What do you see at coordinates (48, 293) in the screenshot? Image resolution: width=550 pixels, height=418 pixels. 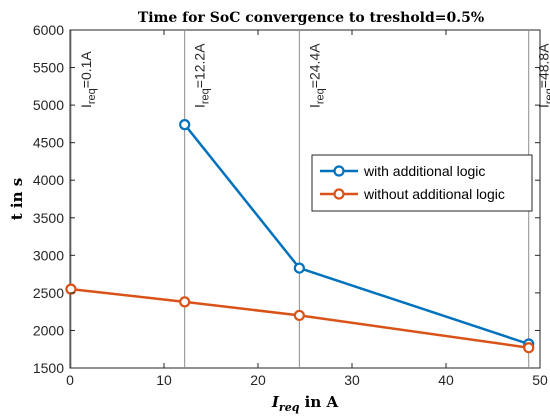 I see `y-tick-label: 2500` at bounding box center [48, 293].